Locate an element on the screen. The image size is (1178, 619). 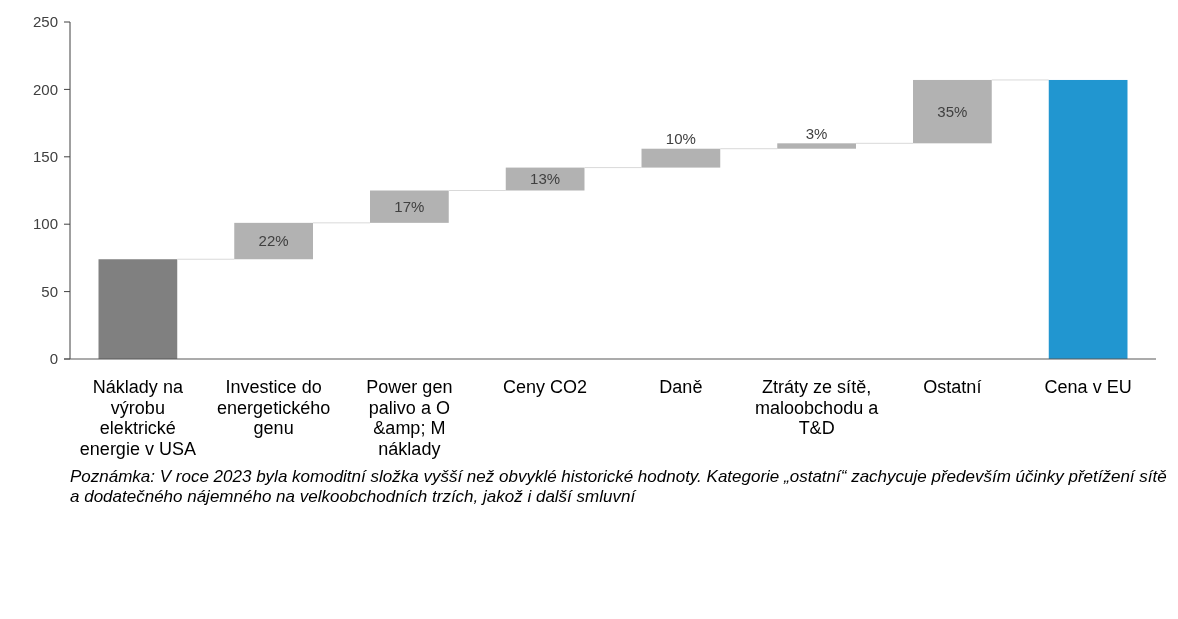
y-tick-label: 200 is located at coordinates (45, 89).